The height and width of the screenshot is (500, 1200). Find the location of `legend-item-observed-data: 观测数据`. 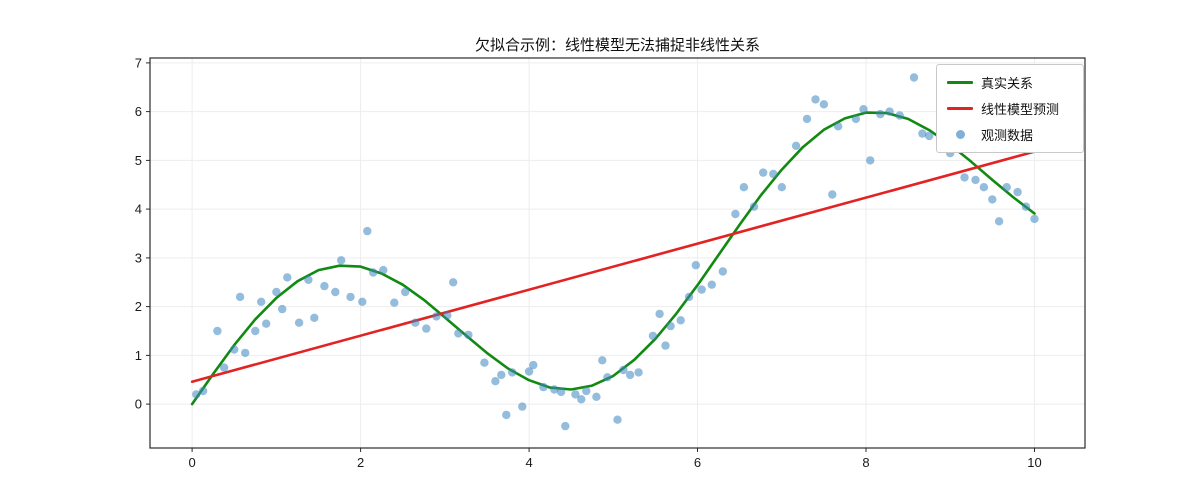

legend-item-observed-data: 观测数据 is located at coordinates (1010, 134).